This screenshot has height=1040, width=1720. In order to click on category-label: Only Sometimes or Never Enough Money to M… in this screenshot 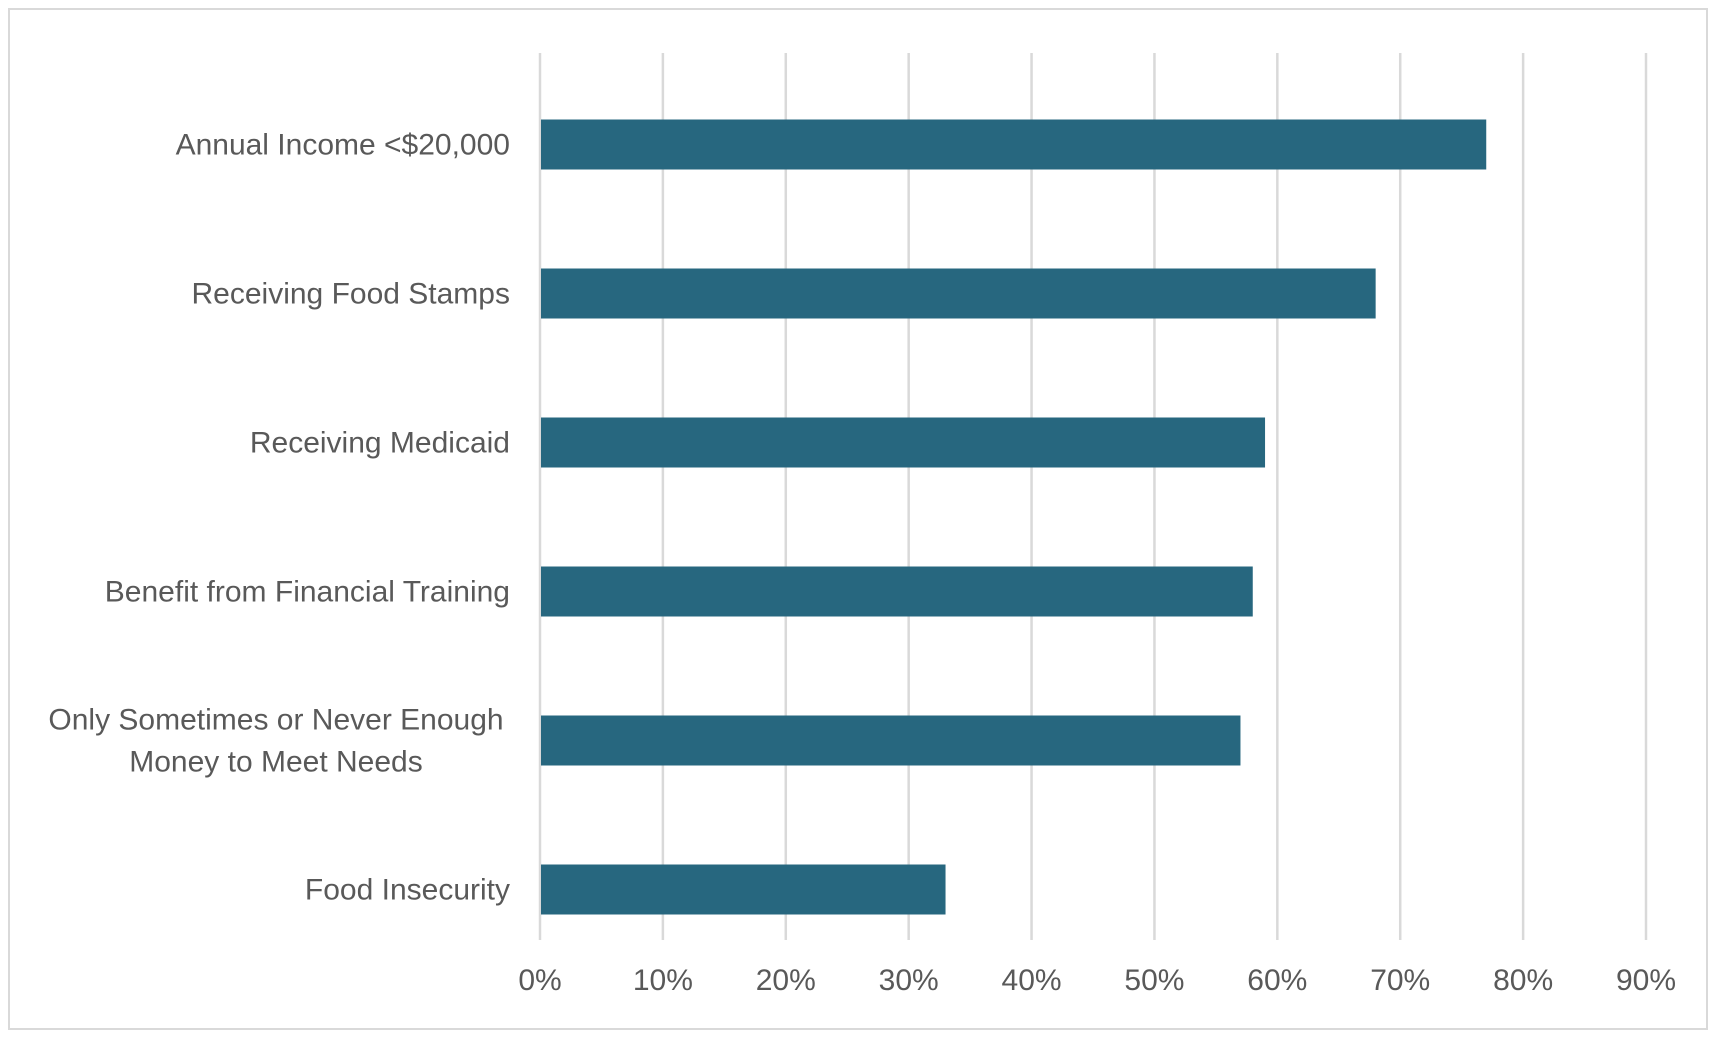, I will do `click(275, 741)`.